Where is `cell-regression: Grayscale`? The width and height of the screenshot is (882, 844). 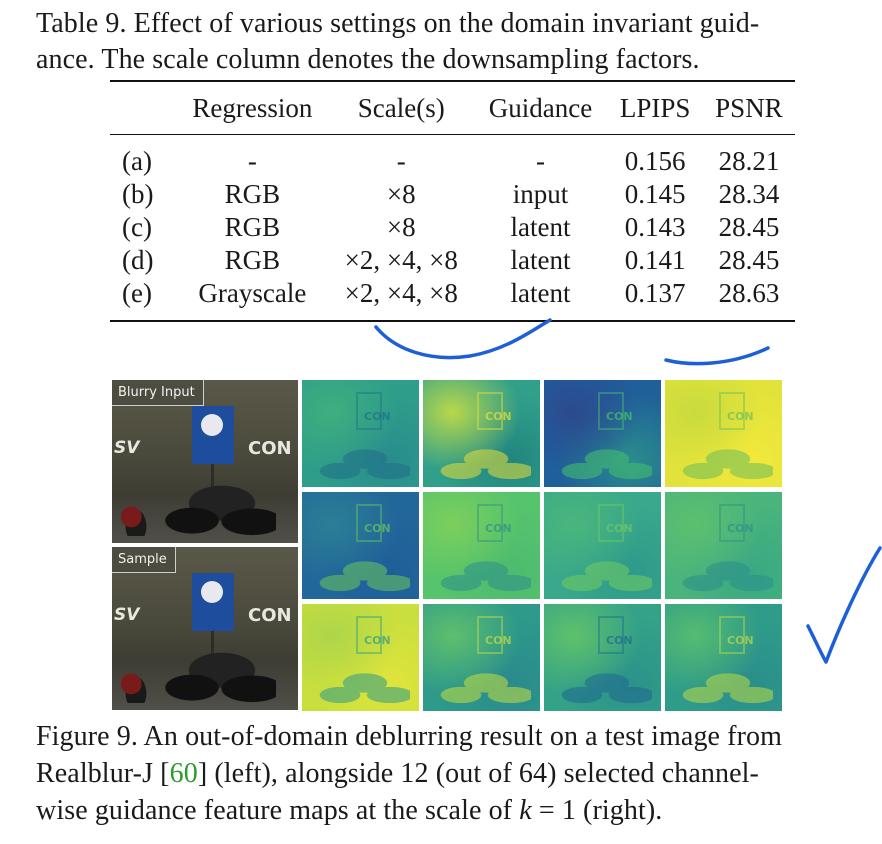 cell-regression: Grayscale is located at coordinates (252, 293).